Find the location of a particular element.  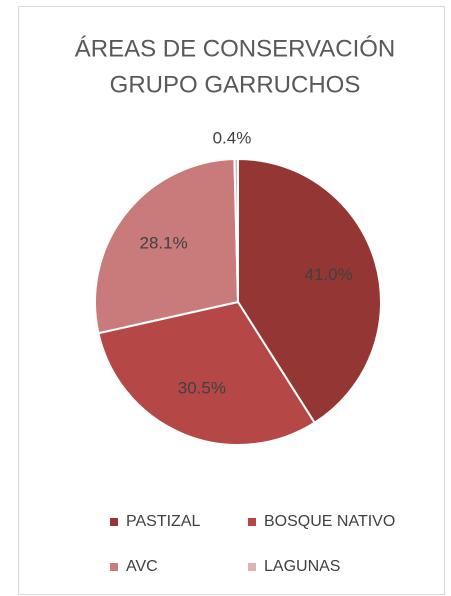

legend-label: LAGUNAS is located at coordinates (302, 566).